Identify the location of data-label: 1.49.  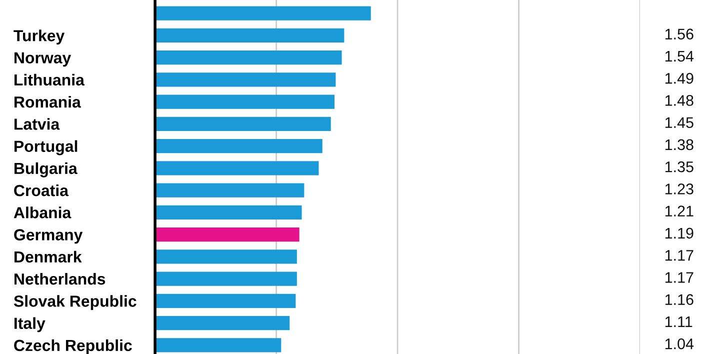
(679, 78).